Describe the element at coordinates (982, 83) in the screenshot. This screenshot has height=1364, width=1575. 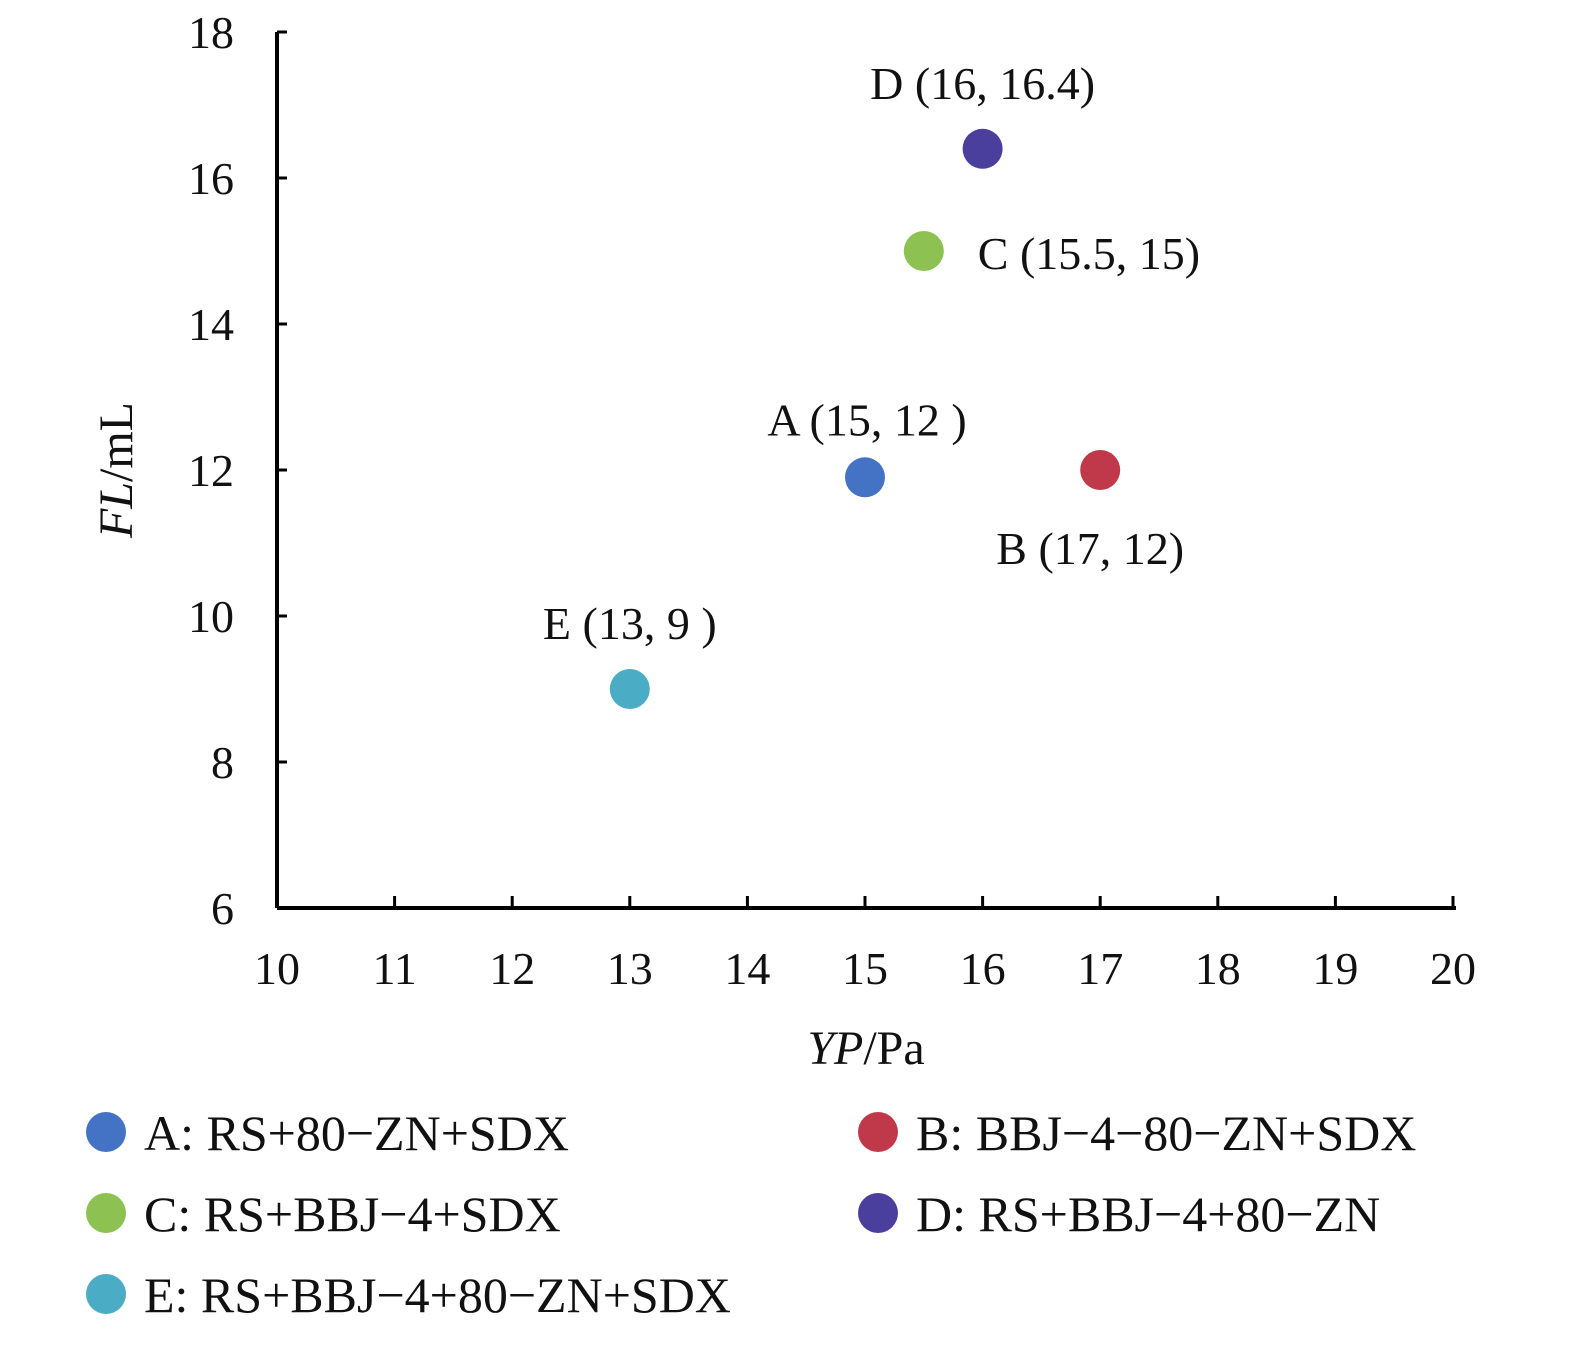
I see `point-label-d: D (16, 16.4)` at that location.